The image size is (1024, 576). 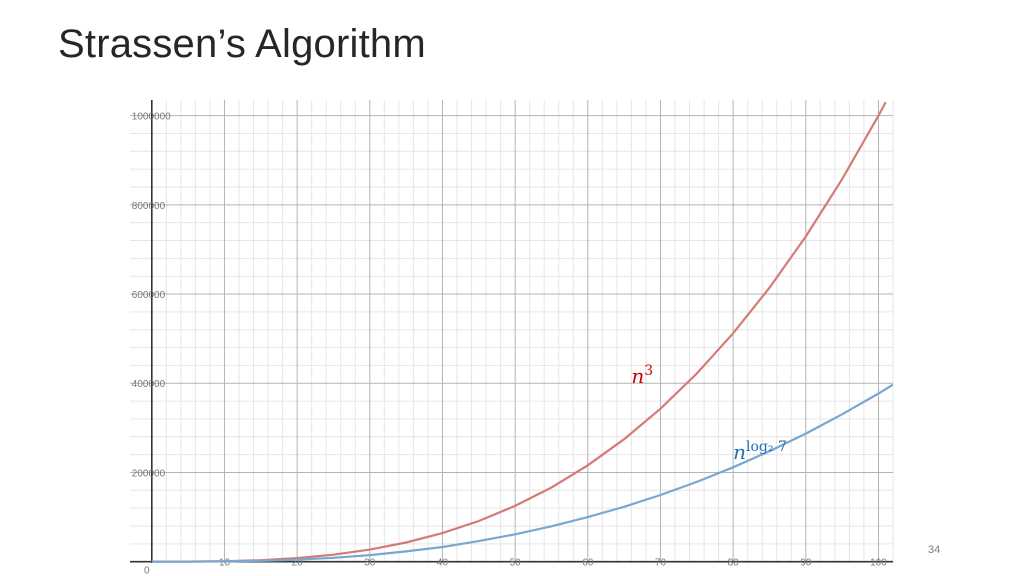 What do you see at coordinates (588, 563) in the screenshot?
I see `x-tick-label: 60` at bounding box center [588, 563].